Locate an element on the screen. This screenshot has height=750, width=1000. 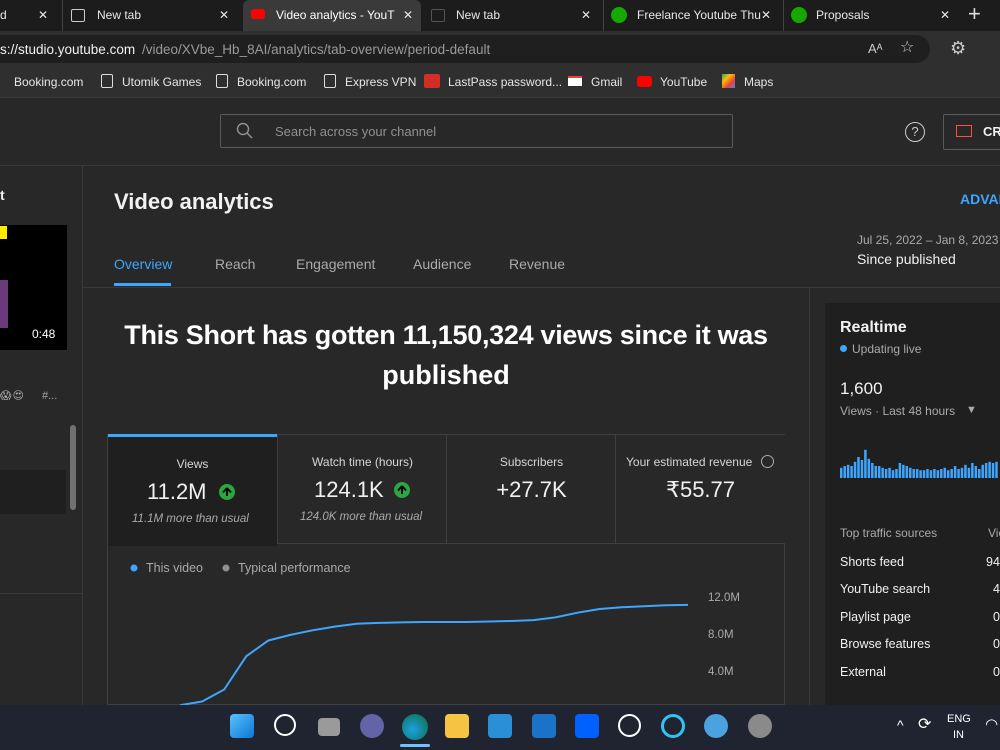
nav-item-selected is located at coordinates (33, 492).